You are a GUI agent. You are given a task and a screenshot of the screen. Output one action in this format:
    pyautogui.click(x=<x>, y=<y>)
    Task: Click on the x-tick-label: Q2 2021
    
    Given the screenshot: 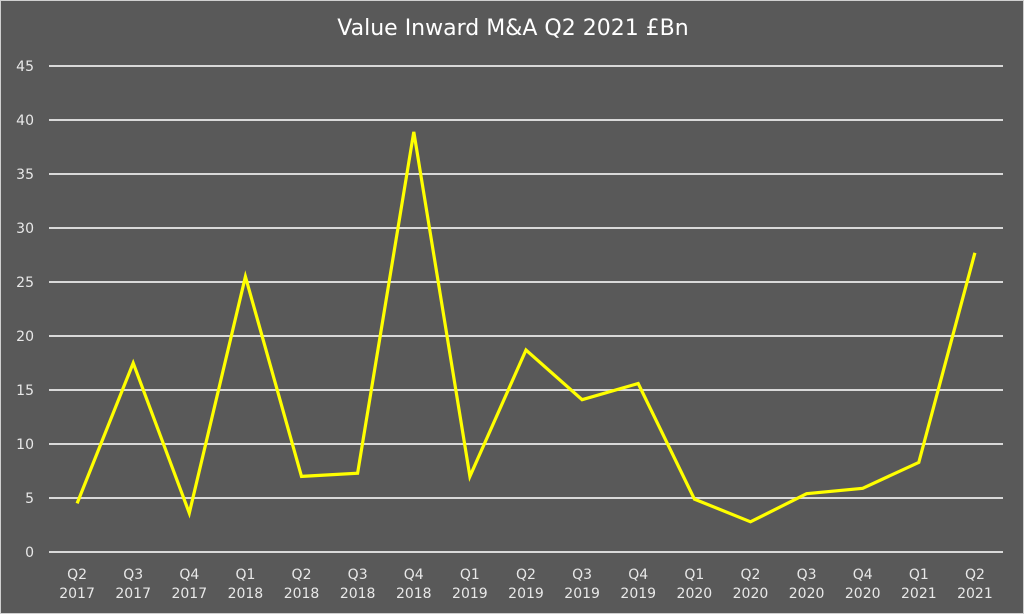 What is the action you would take?
    pyautogui.click(x=975, y=584)
    